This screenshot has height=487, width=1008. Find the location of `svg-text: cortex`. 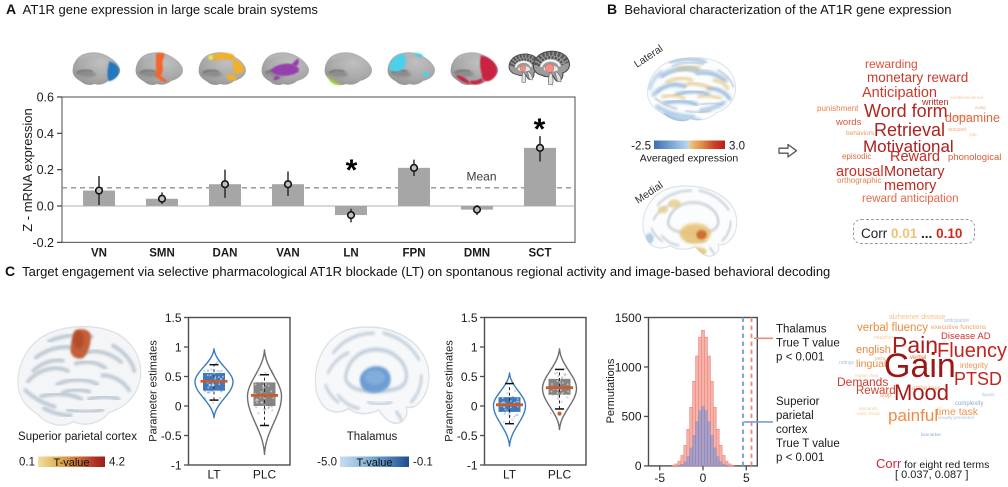

svg-text: cortex is located at coordinates (792, 430).